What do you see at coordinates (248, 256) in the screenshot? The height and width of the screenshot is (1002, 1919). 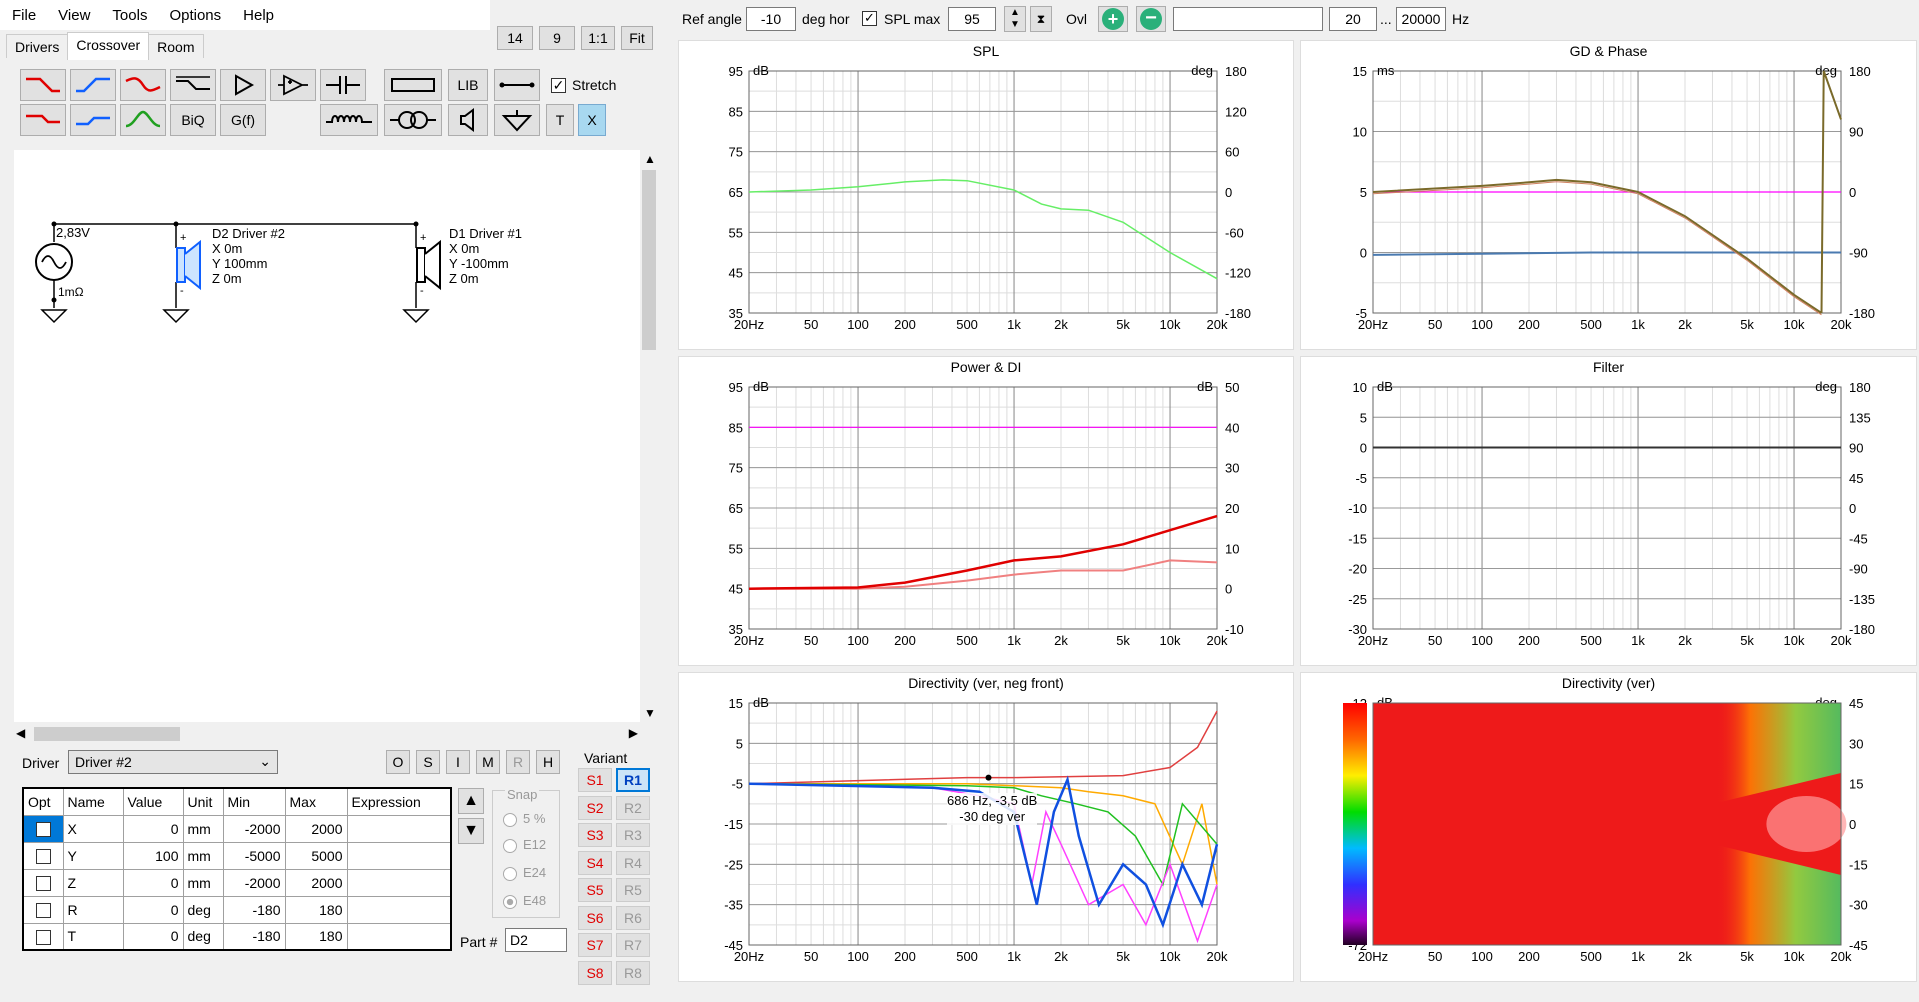 I see `driver2-label: D2 Driver #2 X 0m Y 100mm Z 0m` at bounding box center [248, 256].